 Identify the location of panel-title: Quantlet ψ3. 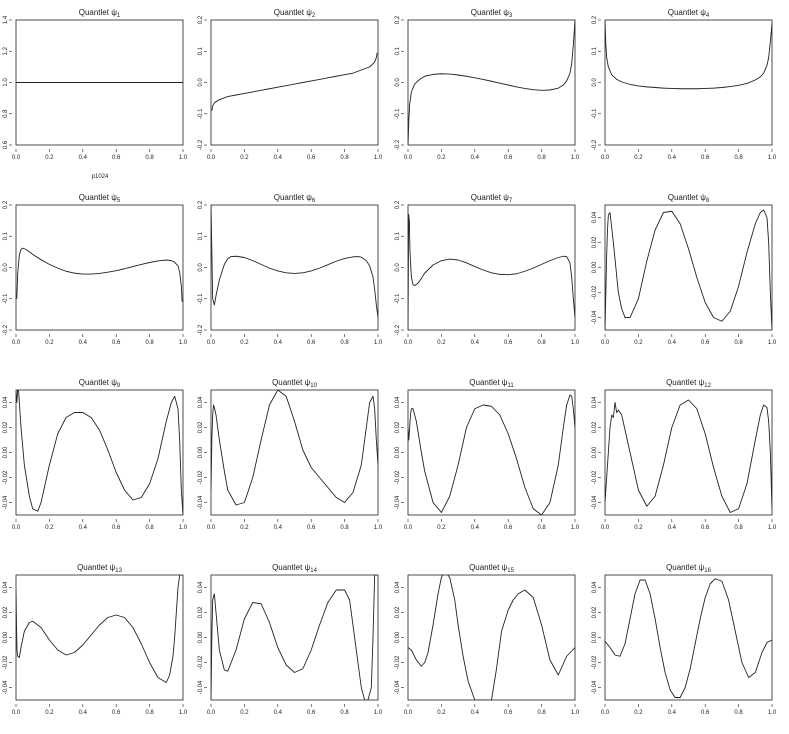
(492, 13).